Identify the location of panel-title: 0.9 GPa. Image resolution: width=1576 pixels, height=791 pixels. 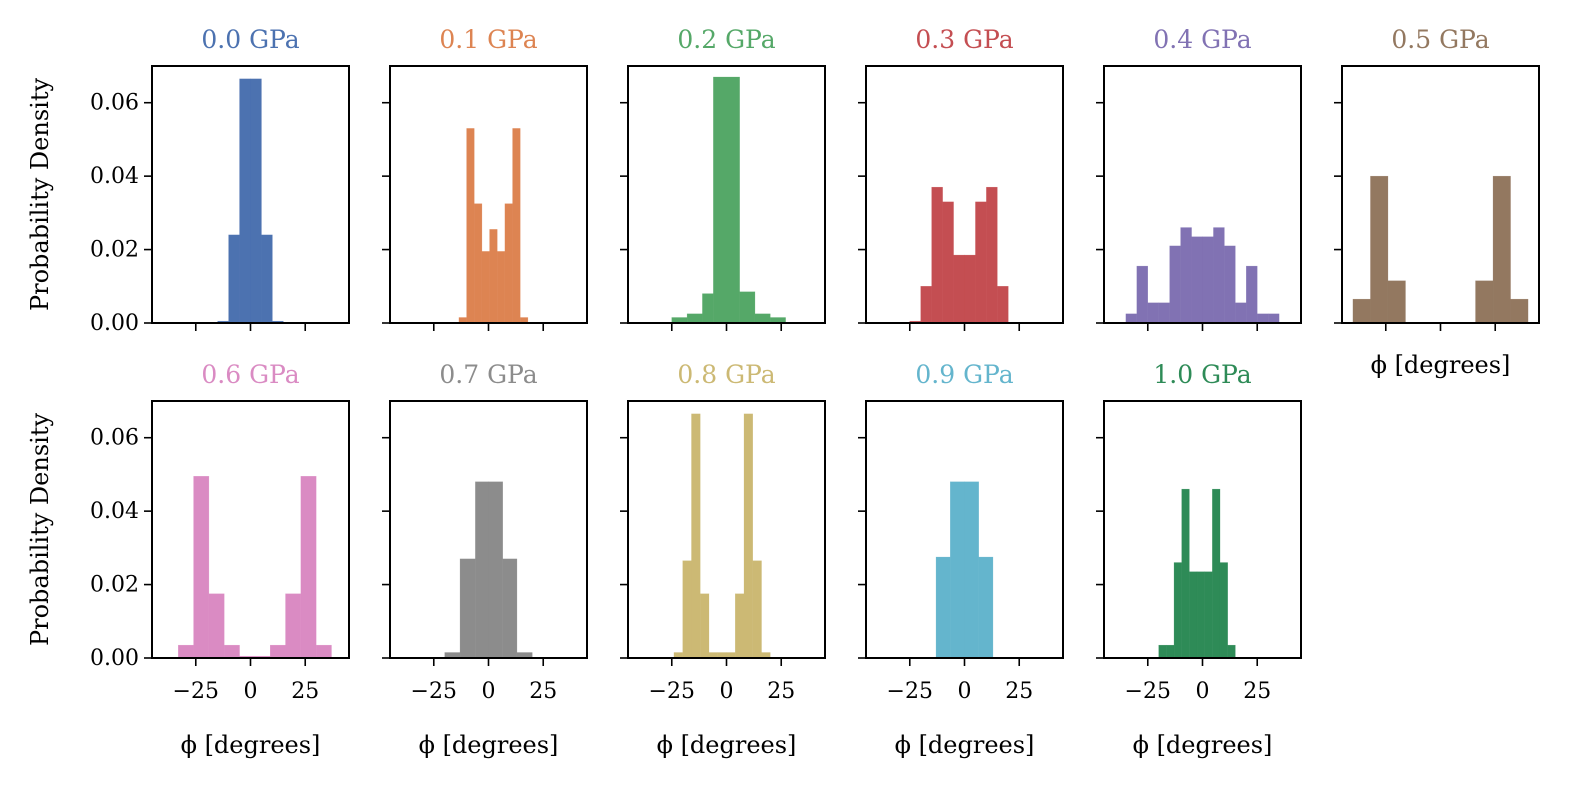
(964, 374).